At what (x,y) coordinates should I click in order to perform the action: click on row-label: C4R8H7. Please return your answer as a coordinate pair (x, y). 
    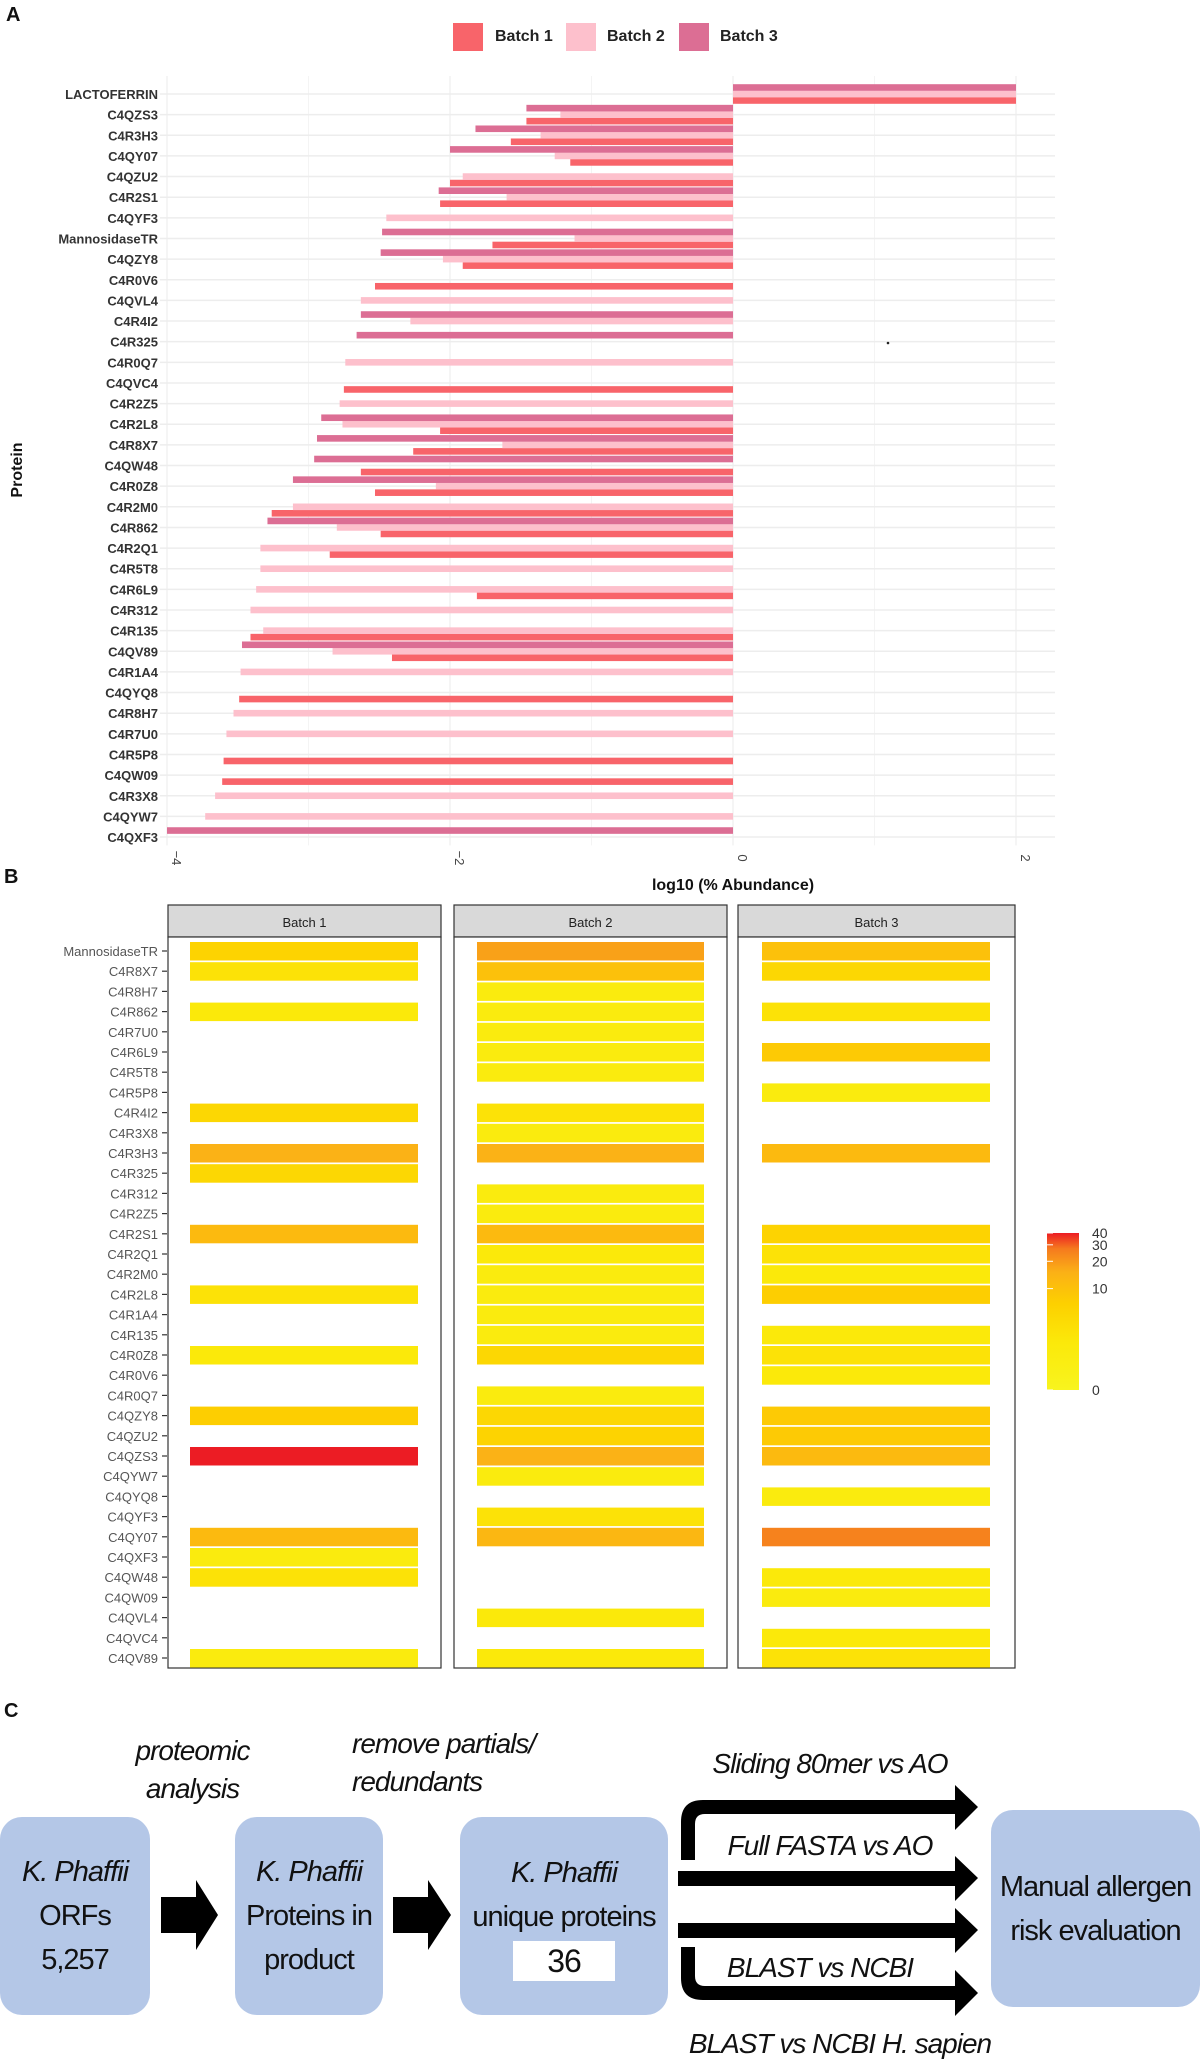
    Looking at the image, I should click on (133, 991).